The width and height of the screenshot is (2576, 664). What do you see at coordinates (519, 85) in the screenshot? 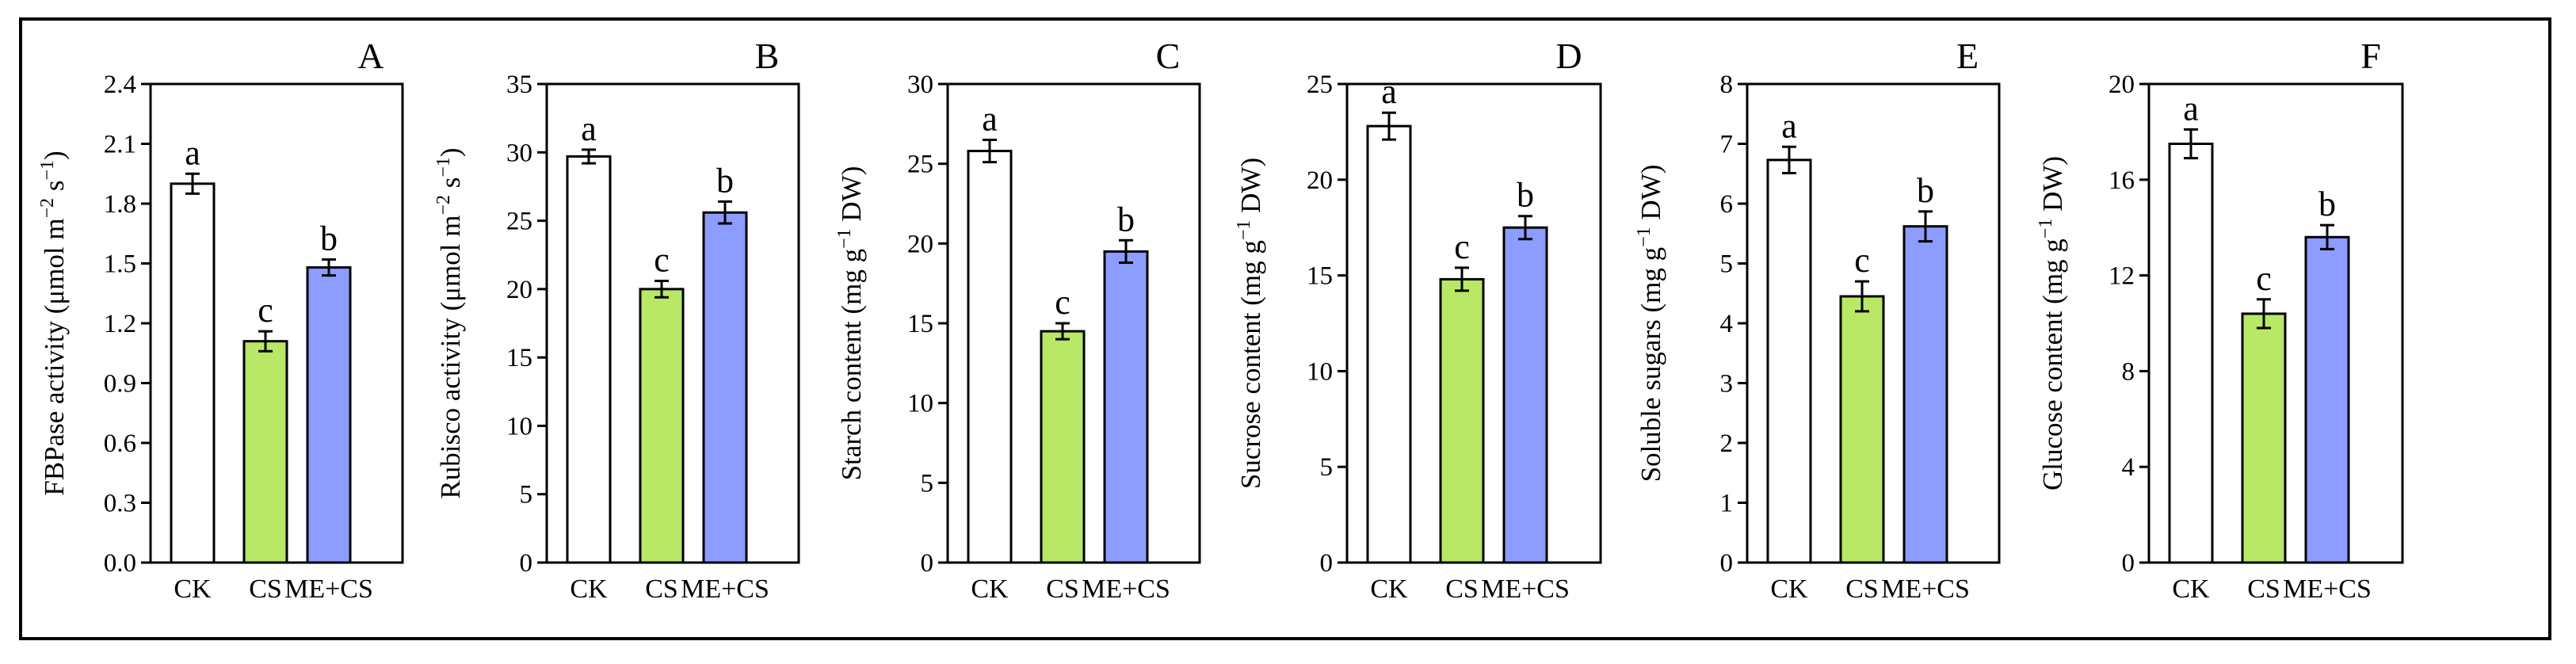
I see `panel-b-y-tick-label: 35` at bounding box center [519, 85].